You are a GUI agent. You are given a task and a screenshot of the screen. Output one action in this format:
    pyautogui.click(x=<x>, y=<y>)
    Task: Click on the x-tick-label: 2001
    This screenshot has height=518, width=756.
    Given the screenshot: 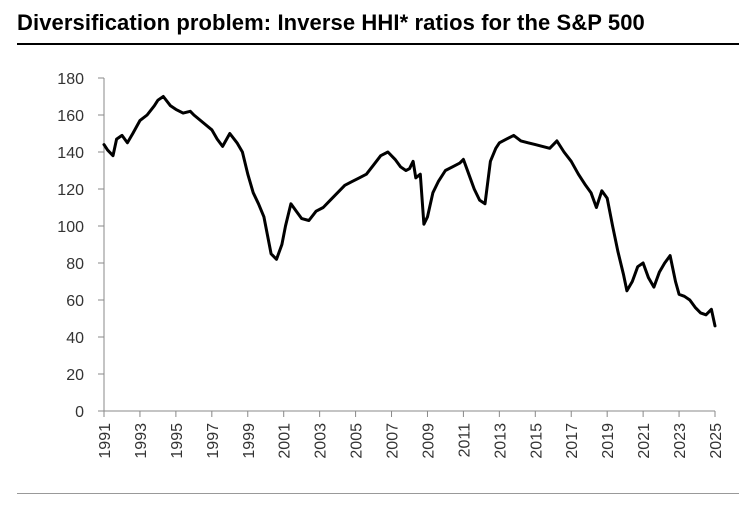 What is the action you would take?
    pyautogui.click(x=285, y=441)
    